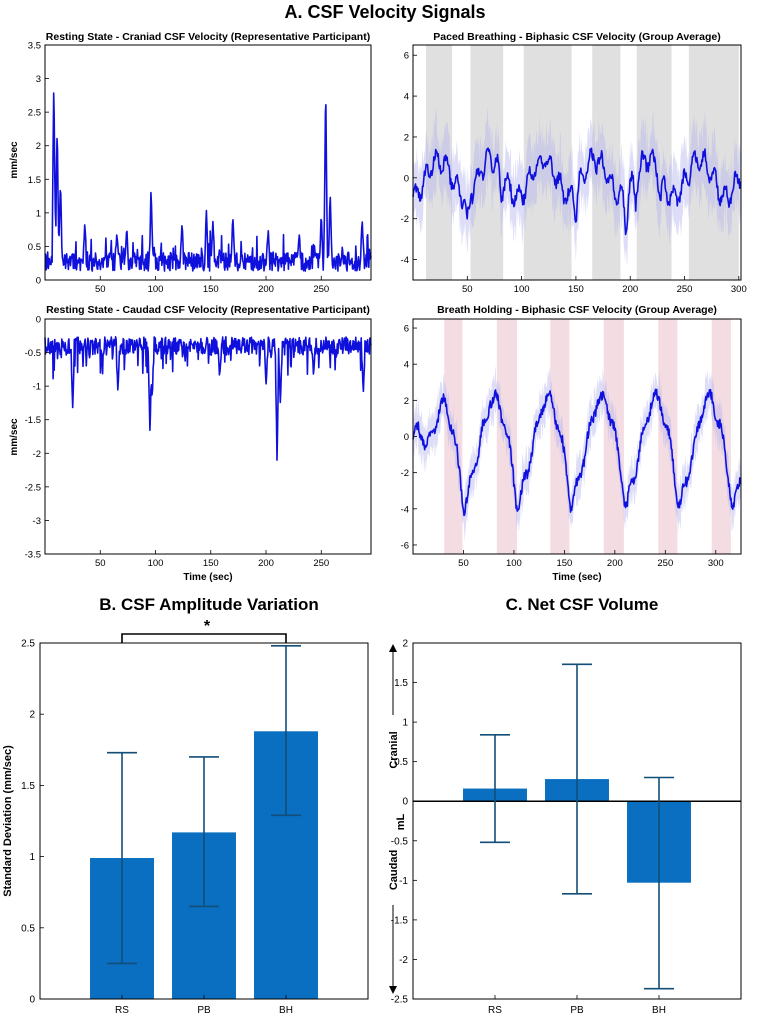 This screenshot has height=1016, width=770. What do you see at coordinates (211, 289) in the screenshot?
I see `resting-craniad-xtick-label: 150` at bounding box center [211, 289].